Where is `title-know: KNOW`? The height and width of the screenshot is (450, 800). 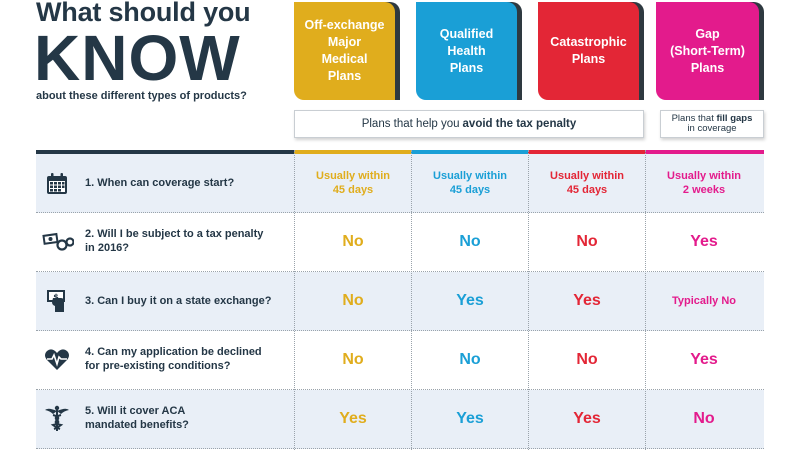
title-know: KNOW is located at coordinates (137, 58).